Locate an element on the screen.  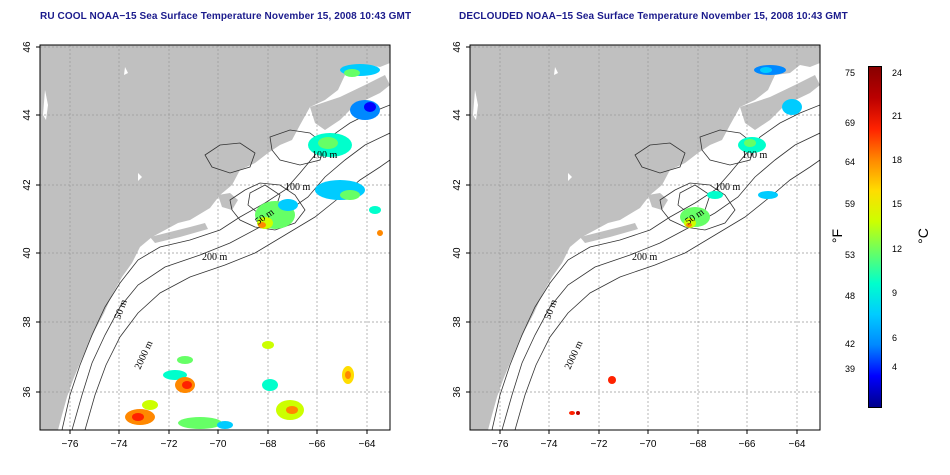
fahrenheit-tick: 69 is located at coordinates (850, 123).